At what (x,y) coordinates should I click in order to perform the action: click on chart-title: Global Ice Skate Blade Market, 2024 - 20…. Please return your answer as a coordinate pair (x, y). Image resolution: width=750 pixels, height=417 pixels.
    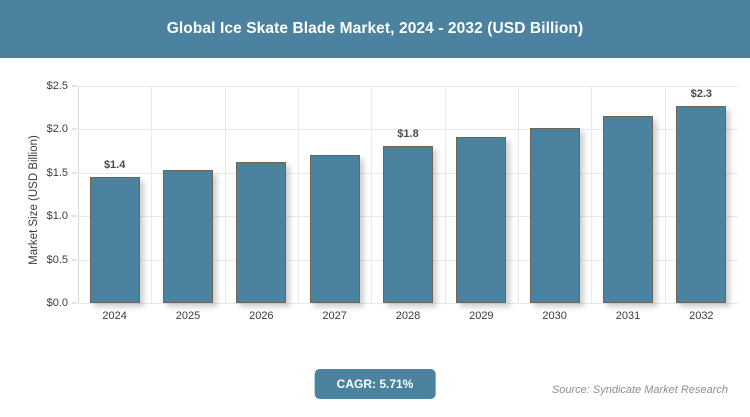
    Looking at the image, I should click on (375, 28).